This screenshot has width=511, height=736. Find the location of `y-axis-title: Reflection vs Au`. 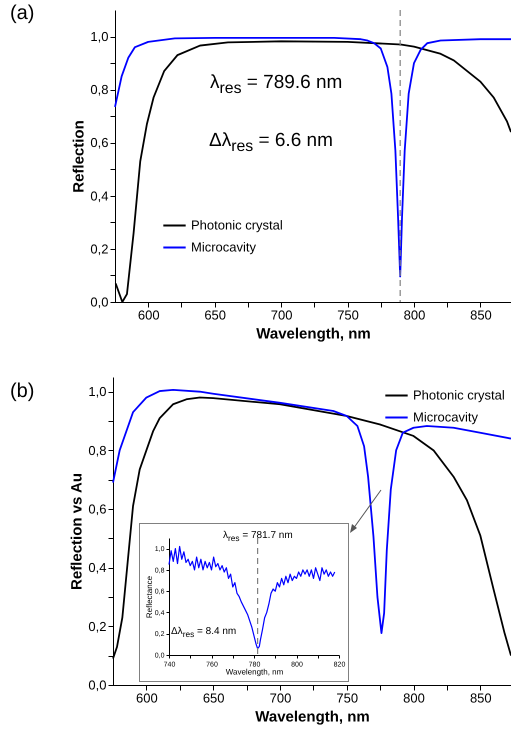

y-axis-title: Reflection vs Au is located at coordinates (77, 531).